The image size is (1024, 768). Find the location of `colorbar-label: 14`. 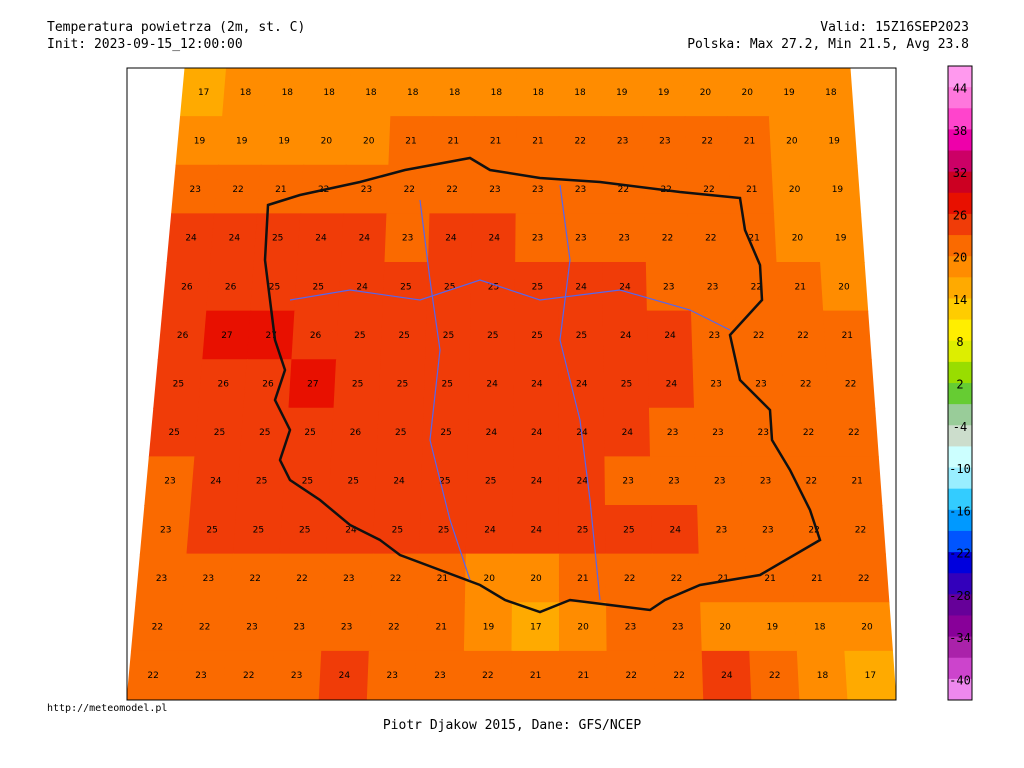

colorbar-label: 14 is located at coordinates (960, 300).